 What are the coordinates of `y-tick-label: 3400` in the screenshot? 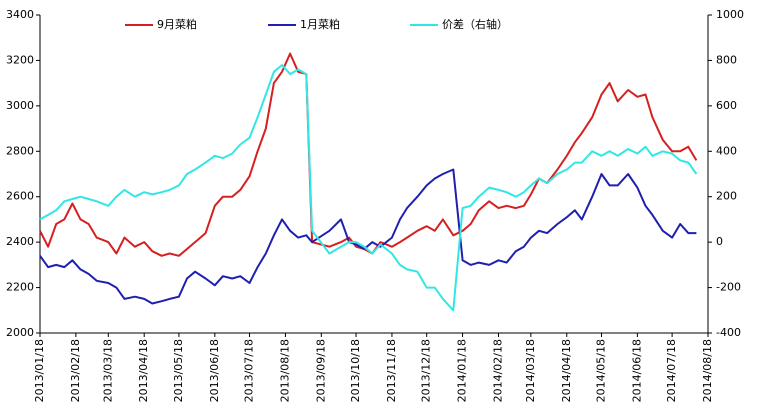 It's located at (20, 14).